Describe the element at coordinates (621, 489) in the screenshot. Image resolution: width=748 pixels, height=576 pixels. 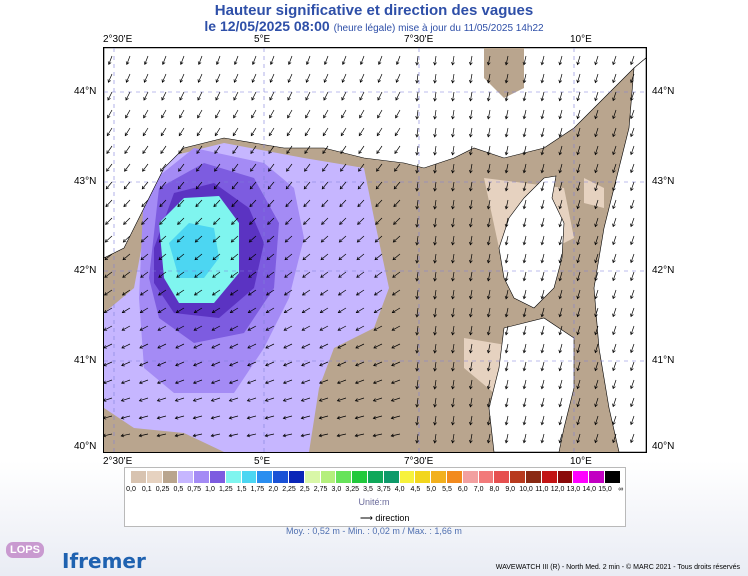
I see `color-scale-label: ∞` at that location.